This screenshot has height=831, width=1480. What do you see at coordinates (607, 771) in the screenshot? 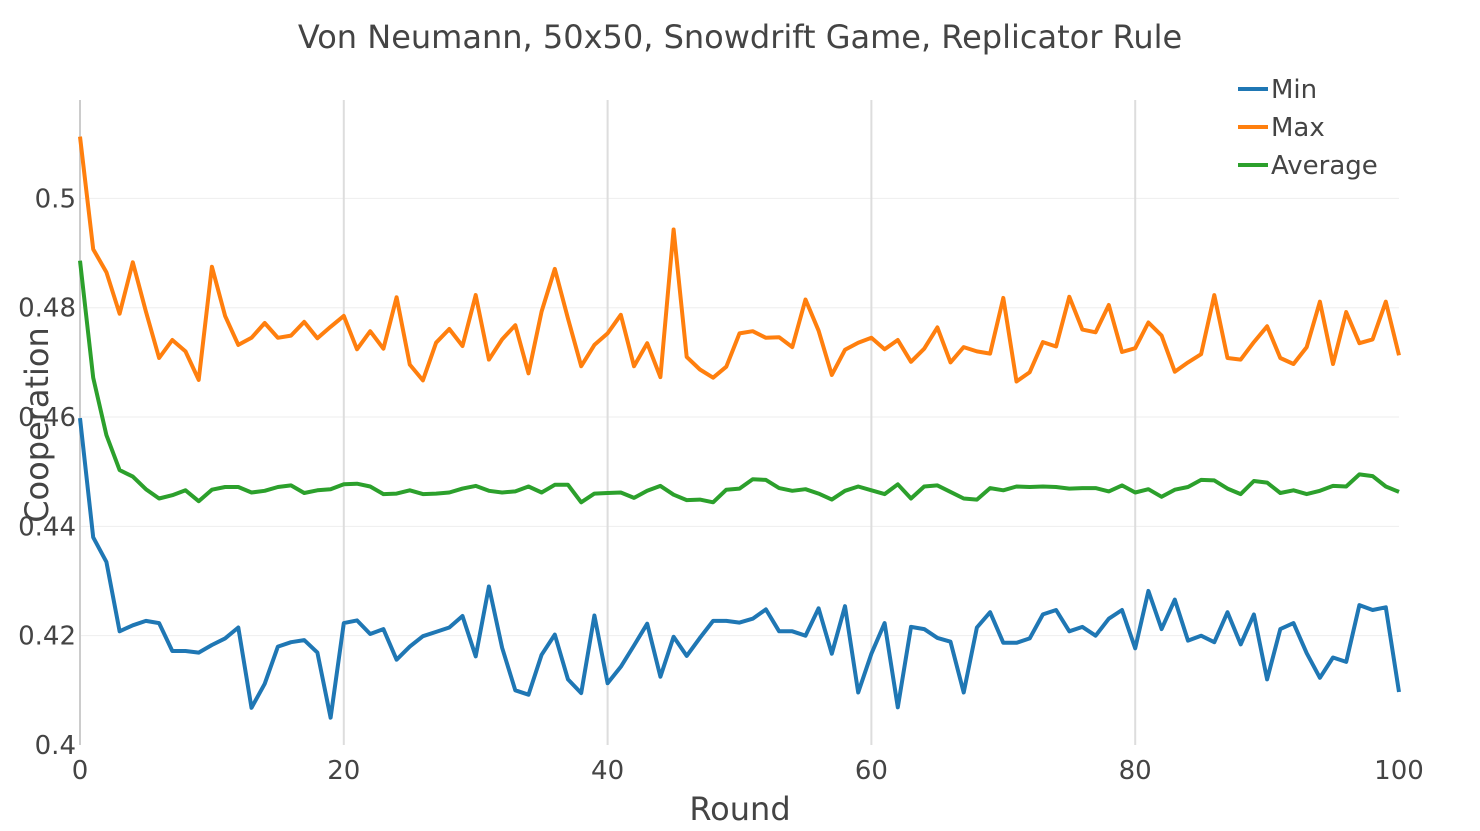
I see `x-tick-label: 40` at bounding box center [607, 771].